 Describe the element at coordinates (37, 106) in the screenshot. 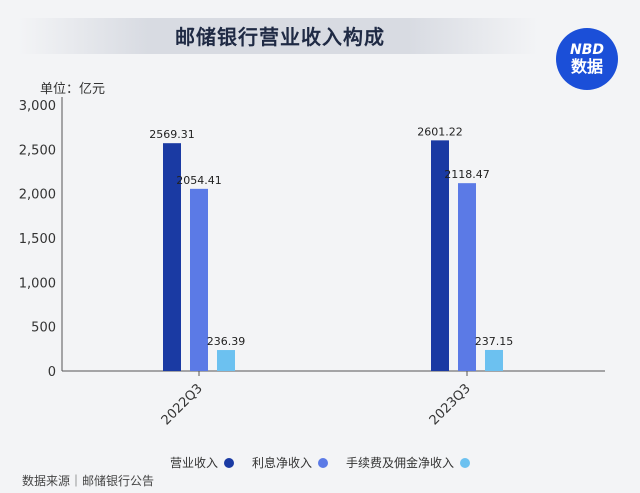

I see `y-tick-label: 3,000` at that location.